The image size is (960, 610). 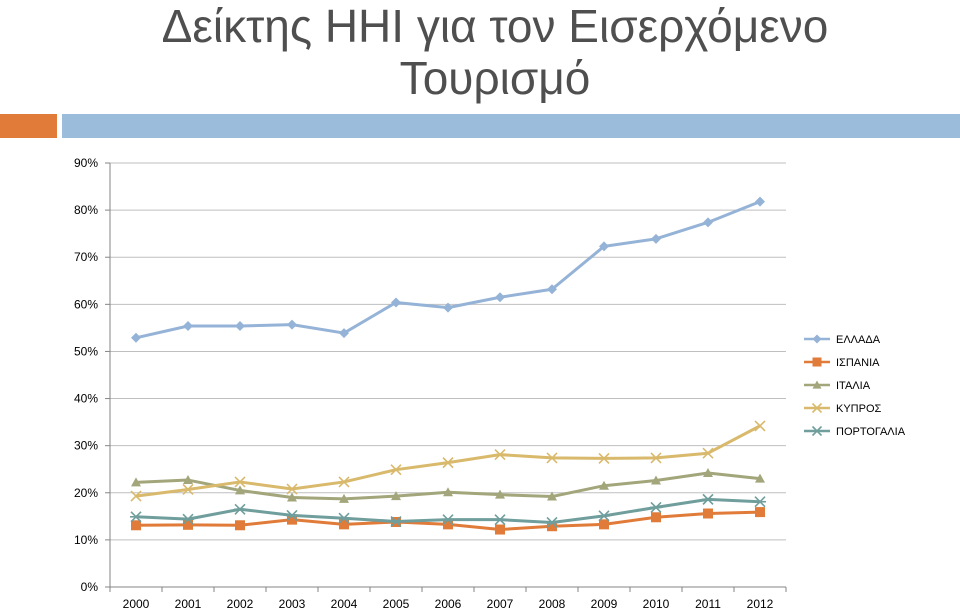 I want to click on legend-label-2: ΙΣΠΑΝΙΑ, so click(x=858, y=363).